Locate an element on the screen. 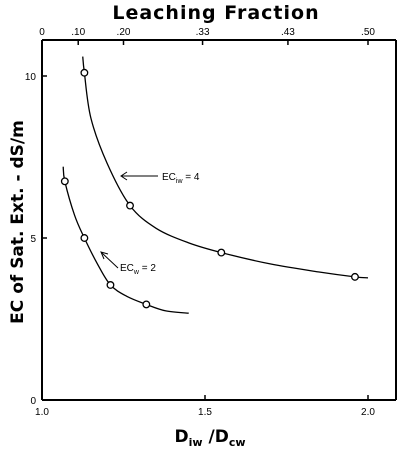  x-label-main: D is located at coordinates (182, 437).